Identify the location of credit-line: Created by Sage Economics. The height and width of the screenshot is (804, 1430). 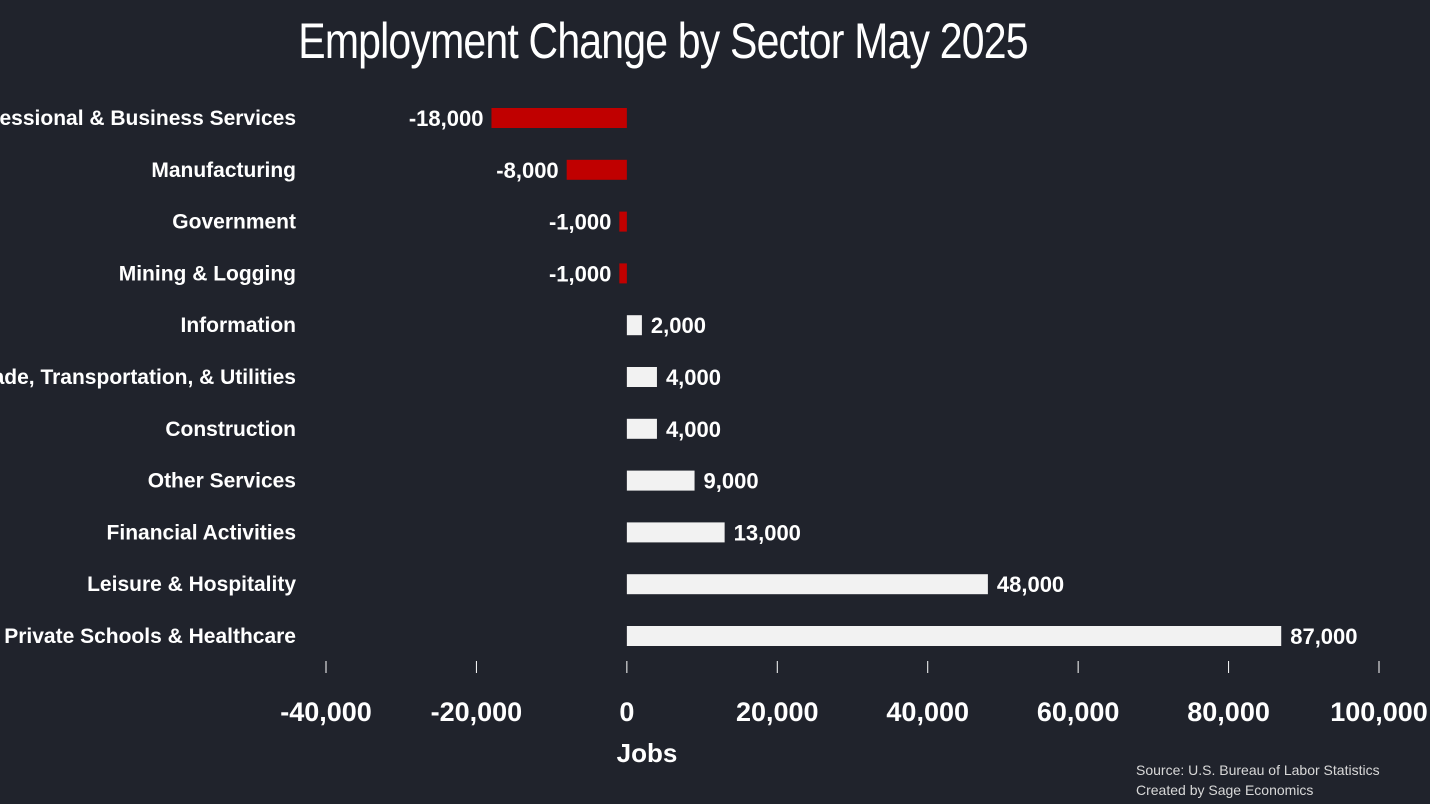
(1225, 790).